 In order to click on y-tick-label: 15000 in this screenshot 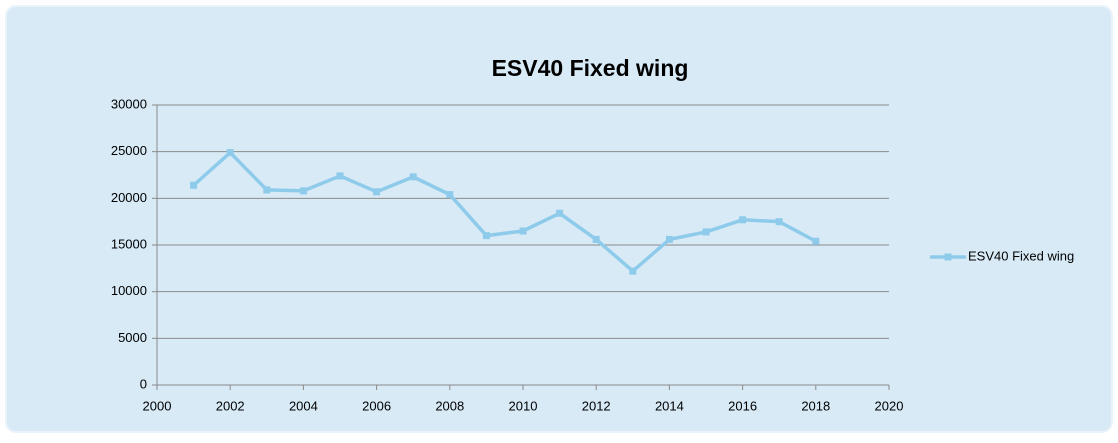, I will do `click(129, 243)`.